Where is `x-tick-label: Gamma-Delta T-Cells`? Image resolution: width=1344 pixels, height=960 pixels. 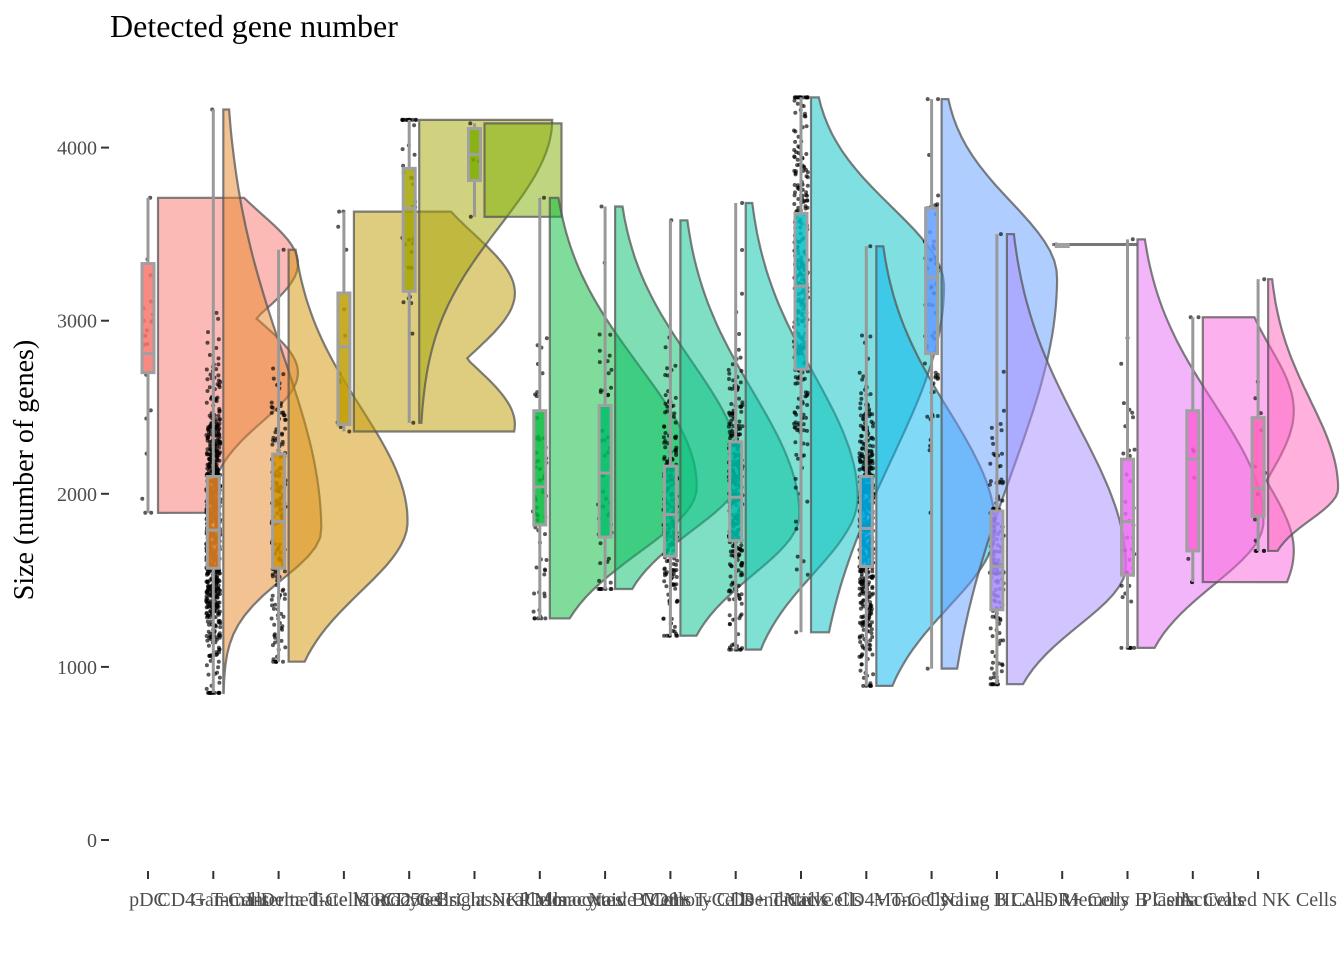 x-tick-label: Gamma-Delta T-Cells is located at coordinates (279, 900).